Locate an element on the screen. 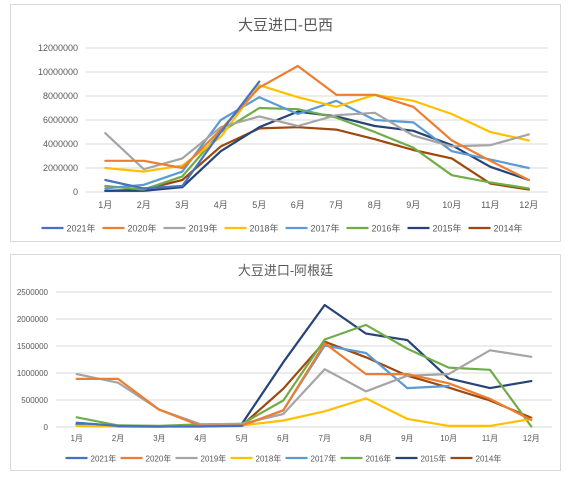  series-line-2016年 is located at coordinates (317, 148).